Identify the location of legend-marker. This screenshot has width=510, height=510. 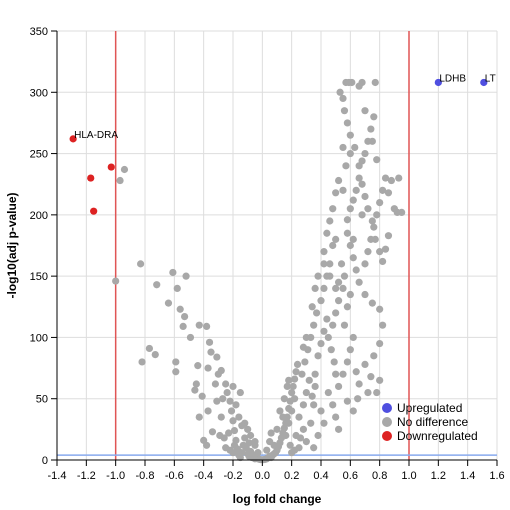
(387, 422).